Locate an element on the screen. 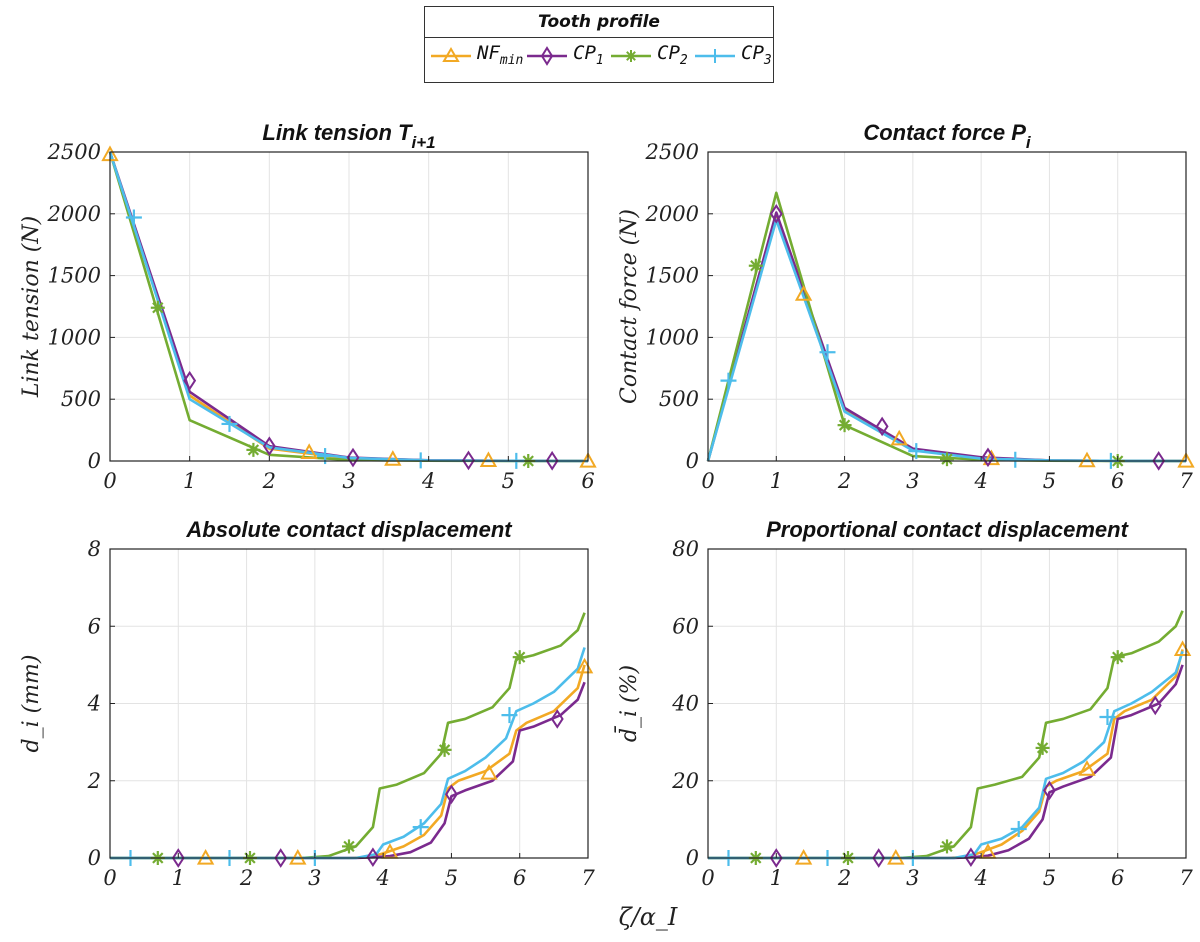 Image resolution: width=1200 pixels, height=942 pixels. legend-label-sub: min is located at coordinates (511, 60).